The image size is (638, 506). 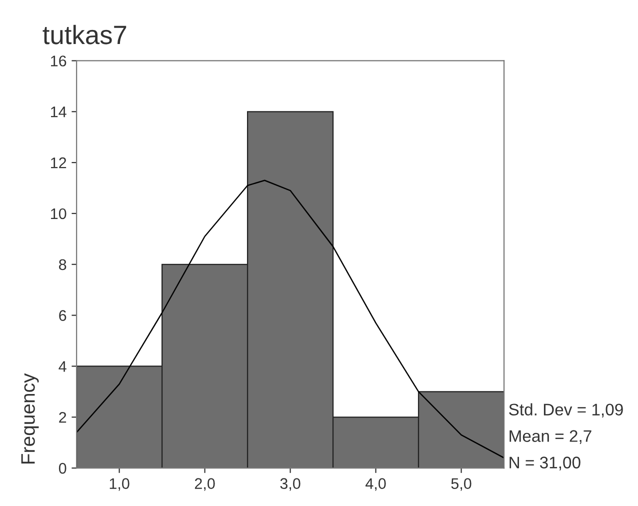 What do you see at coordinates (84, 34) in the screenshot?
I see `chart-title: tutkas7` at bounding box center [84, 34].